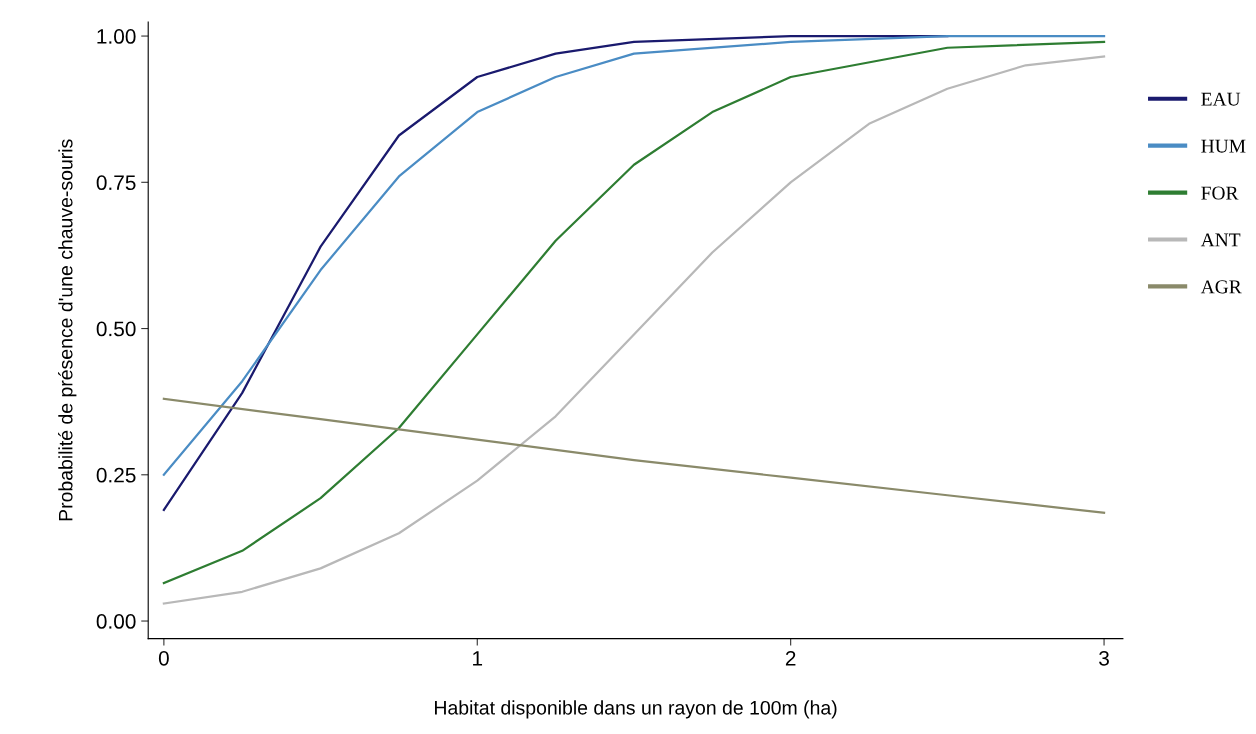 Image resolution: width=1256 pixels, height=734 pixels. What do you see at coordinates (1220, 193) in the screenshot?
I see `legend-label: FOR` at bounding box center [1220, 193].